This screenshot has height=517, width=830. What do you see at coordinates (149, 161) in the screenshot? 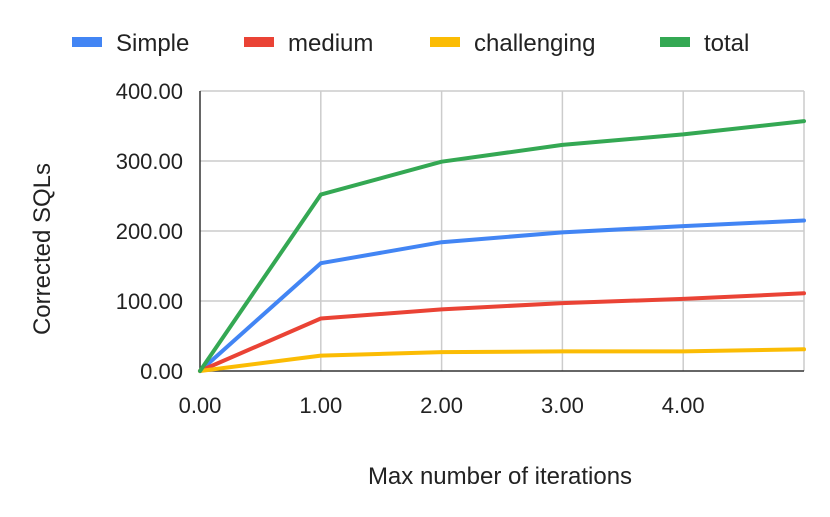
I see `y-tick-label: 300.00` at bounding box center [149, 161].